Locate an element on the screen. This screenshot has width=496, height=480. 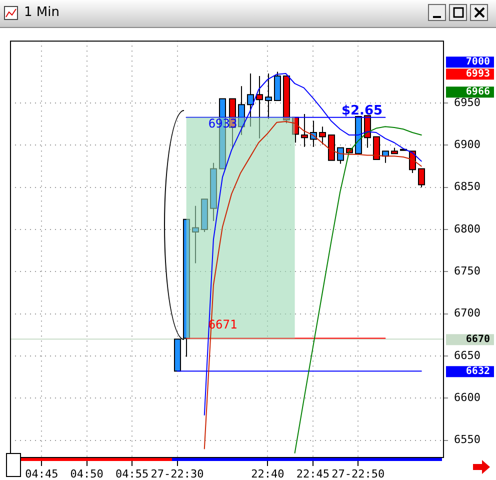
y-tick-label: 6650 is located at coordinates (467, 355).